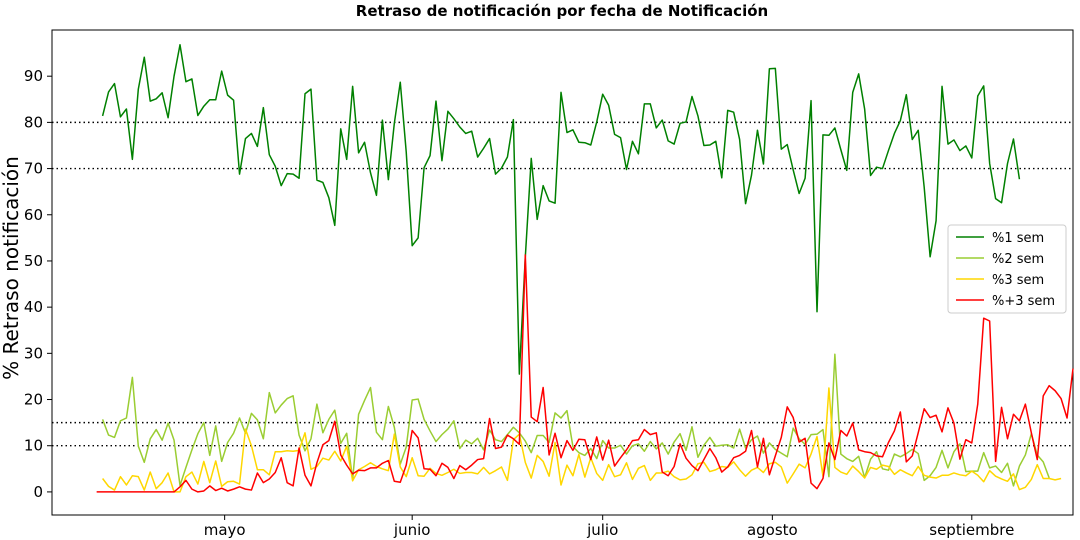 The height and width of the screenshot is (540, 1080). I want to click on y-tick-label: 80, so click(33, 122).